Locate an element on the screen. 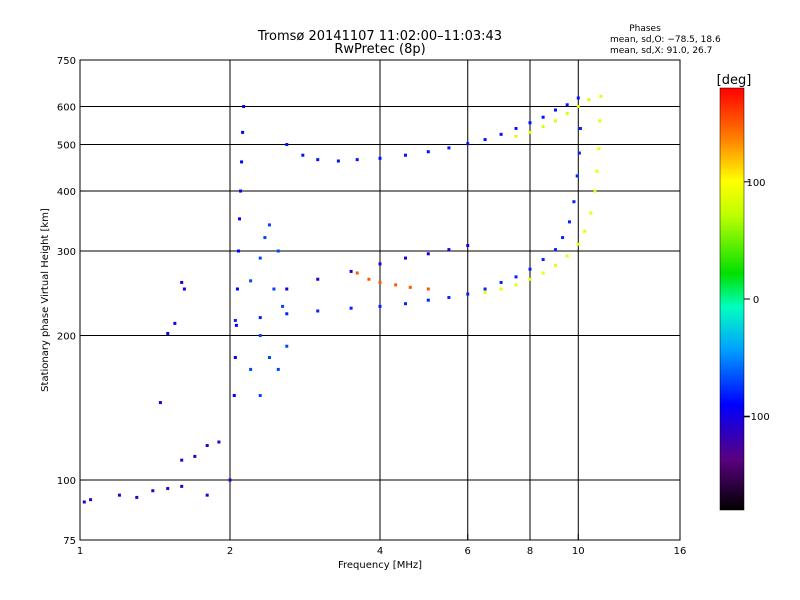  data-point-s0-p13 is located at coordinates (530, 269).